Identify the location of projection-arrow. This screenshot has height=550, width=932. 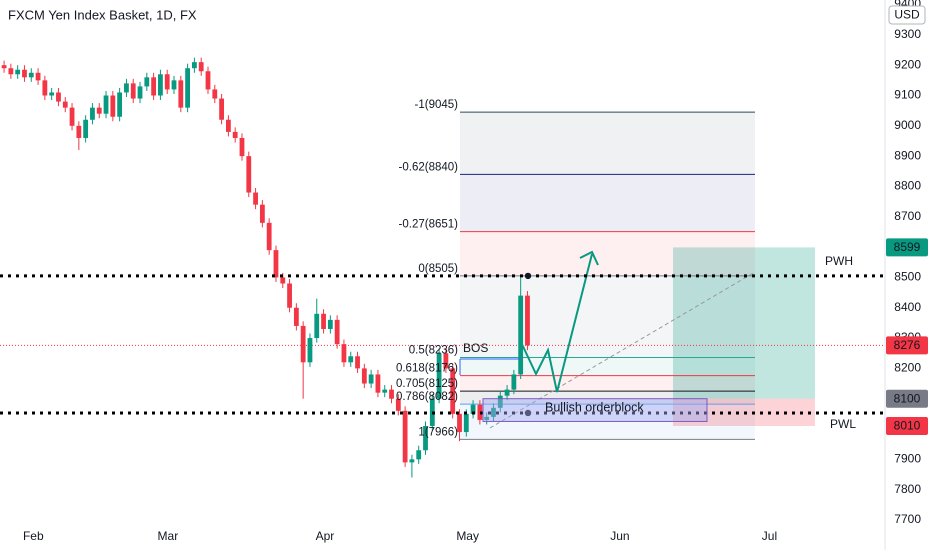
(556, 323).